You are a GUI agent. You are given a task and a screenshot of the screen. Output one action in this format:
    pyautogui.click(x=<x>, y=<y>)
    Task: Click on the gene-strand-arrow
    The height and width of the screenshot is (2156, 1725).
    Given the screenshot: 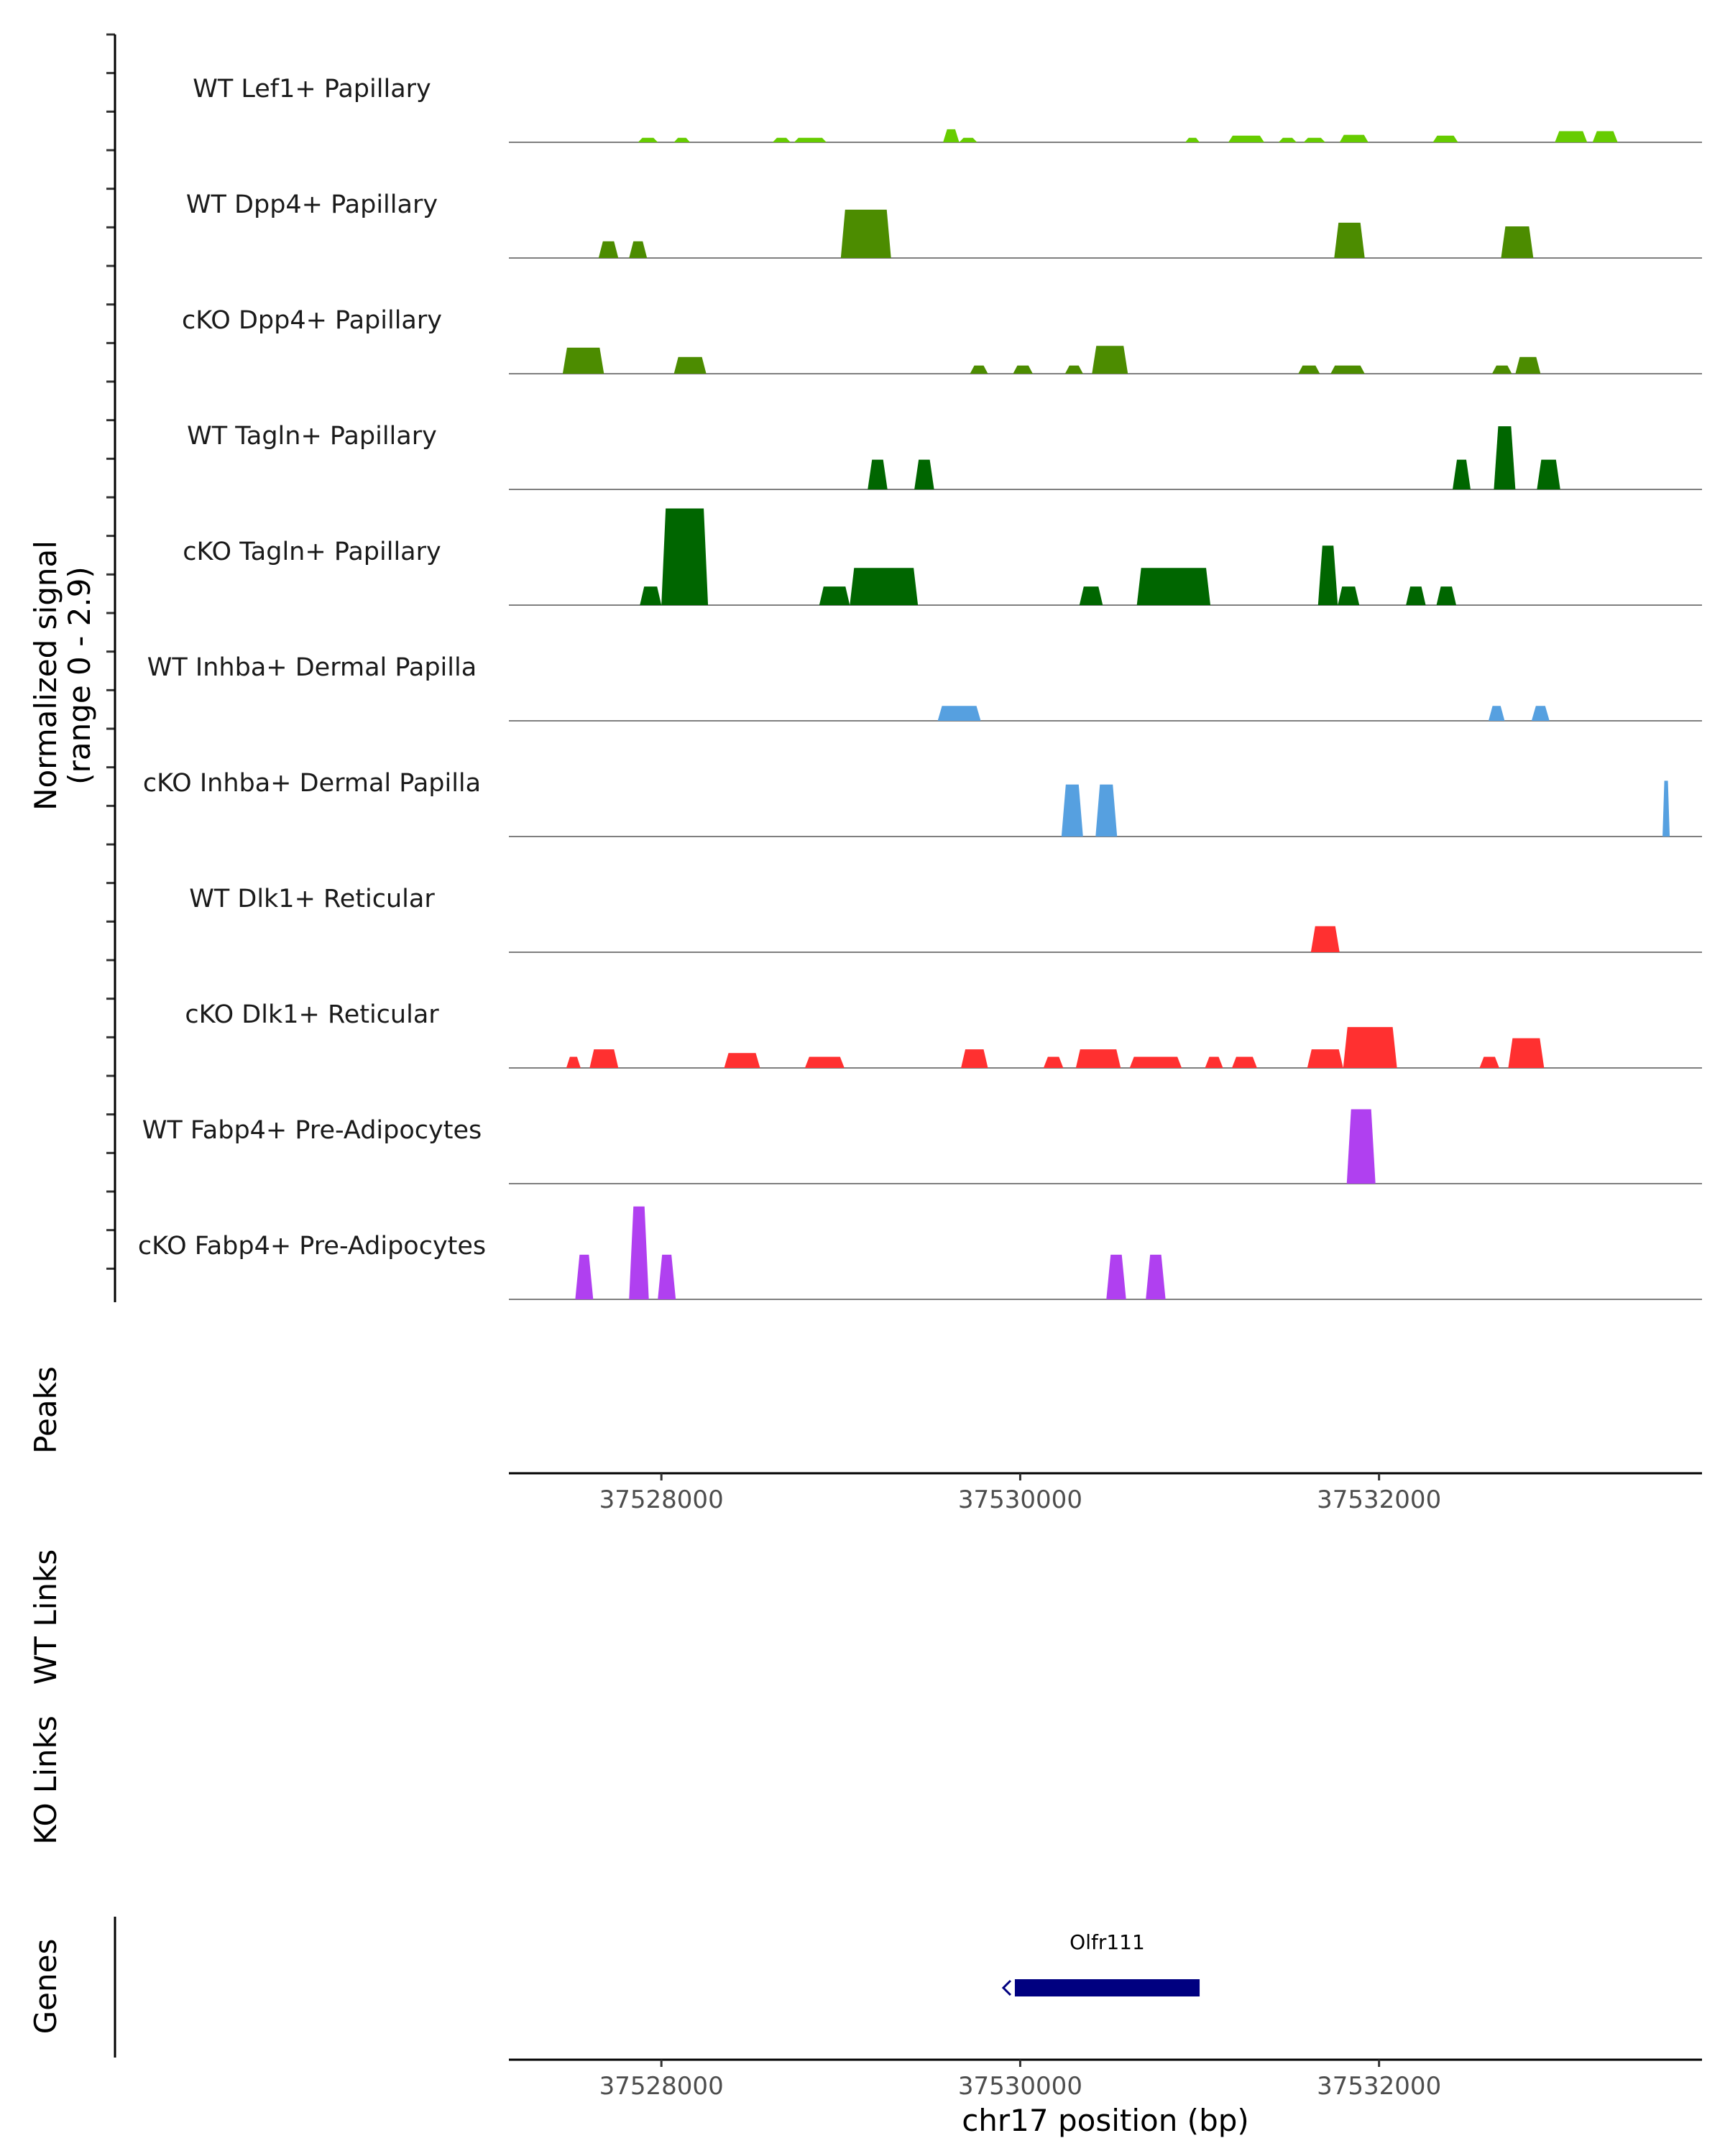 What is the action you would take?
    pyautogui.click(x=1006, y=1987)
    